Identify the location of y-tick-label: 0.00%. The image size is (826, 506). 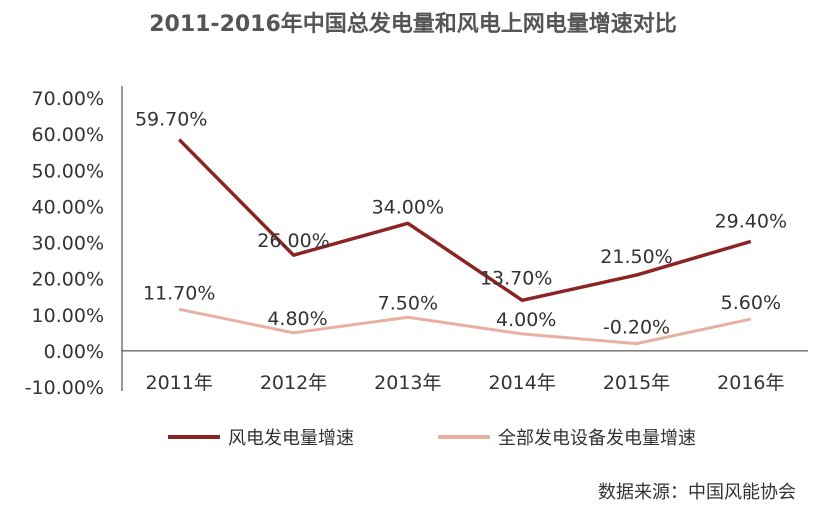
(74, 352).